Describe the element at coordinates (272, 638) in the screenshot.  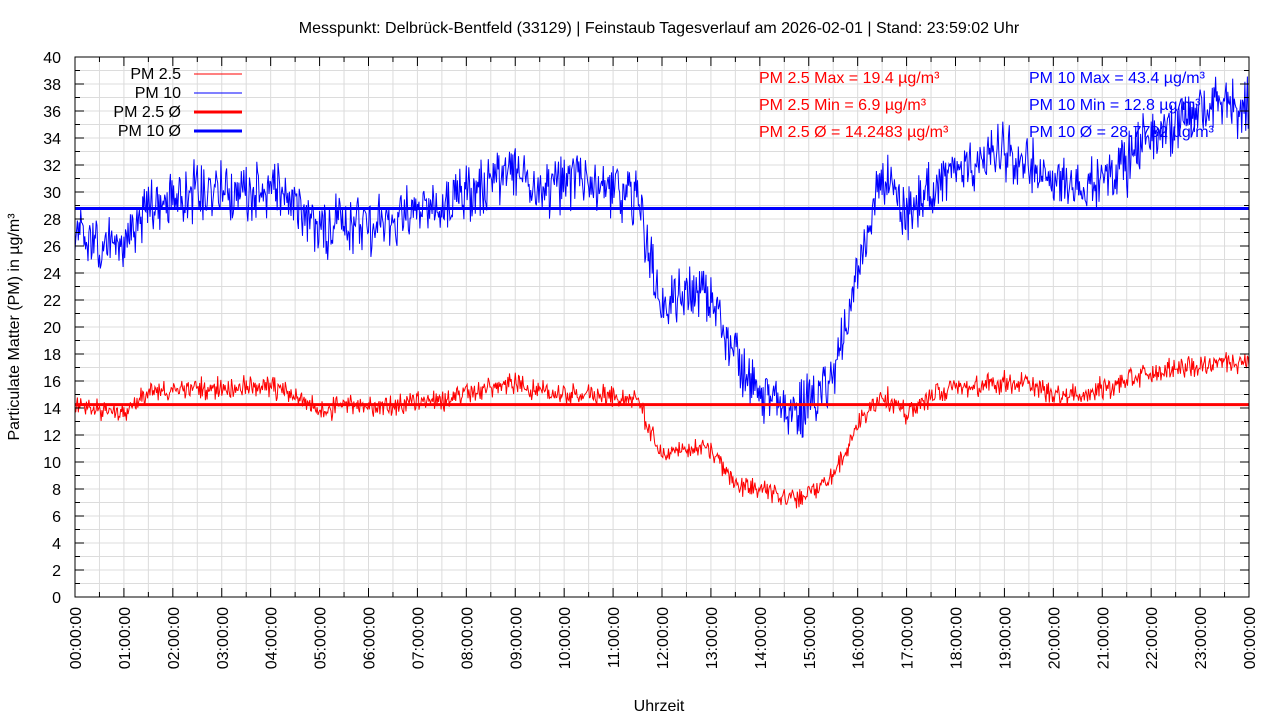
I see `x-tick-label: 04:00:00` at that location.